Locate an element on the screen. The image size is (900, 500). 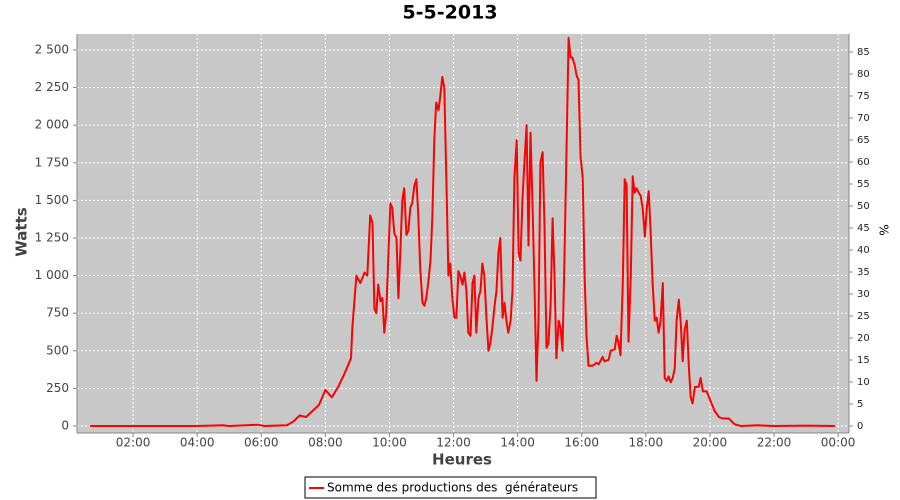
y-tick-label: 1 750 is located at coordinates (52, 162).